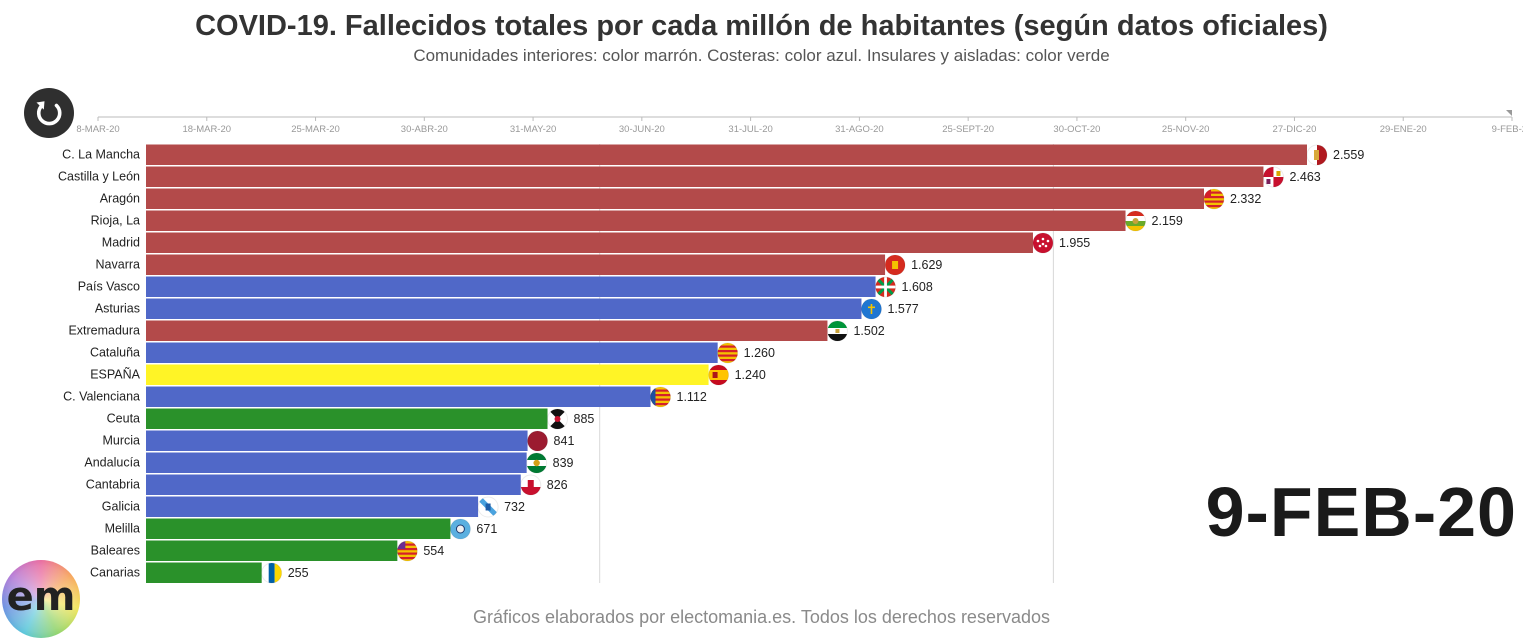 The width and height of the screenshot is (1523, 643). Describe the element at coordinates (533, 129) in the screenshot. I see `timeline-tick-label: 31-MAY-20` at that location.